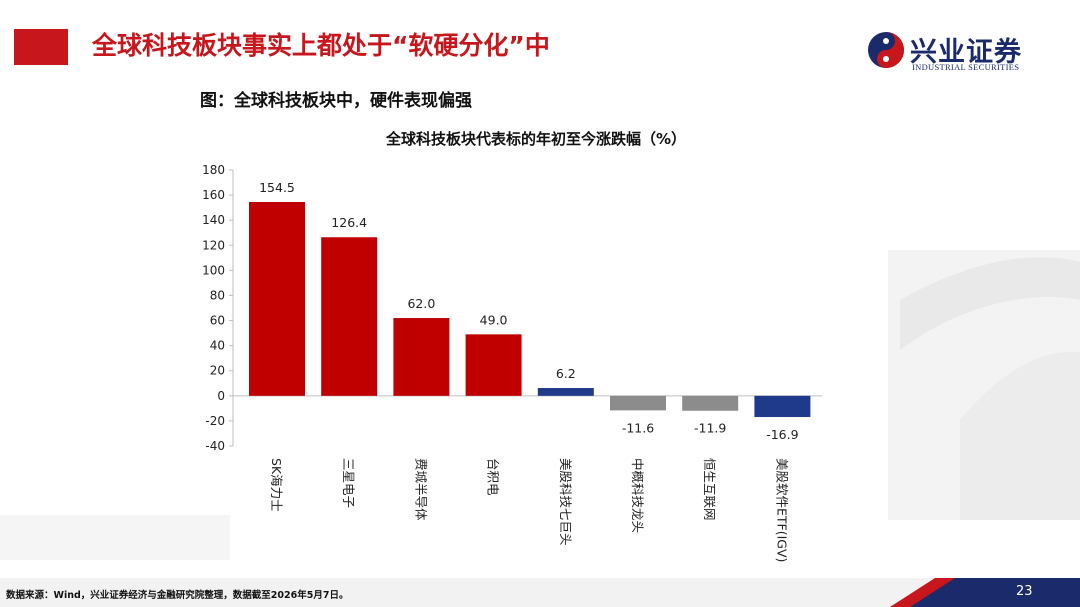  I want to click on category-label: SK海力士, so click(276, 485).